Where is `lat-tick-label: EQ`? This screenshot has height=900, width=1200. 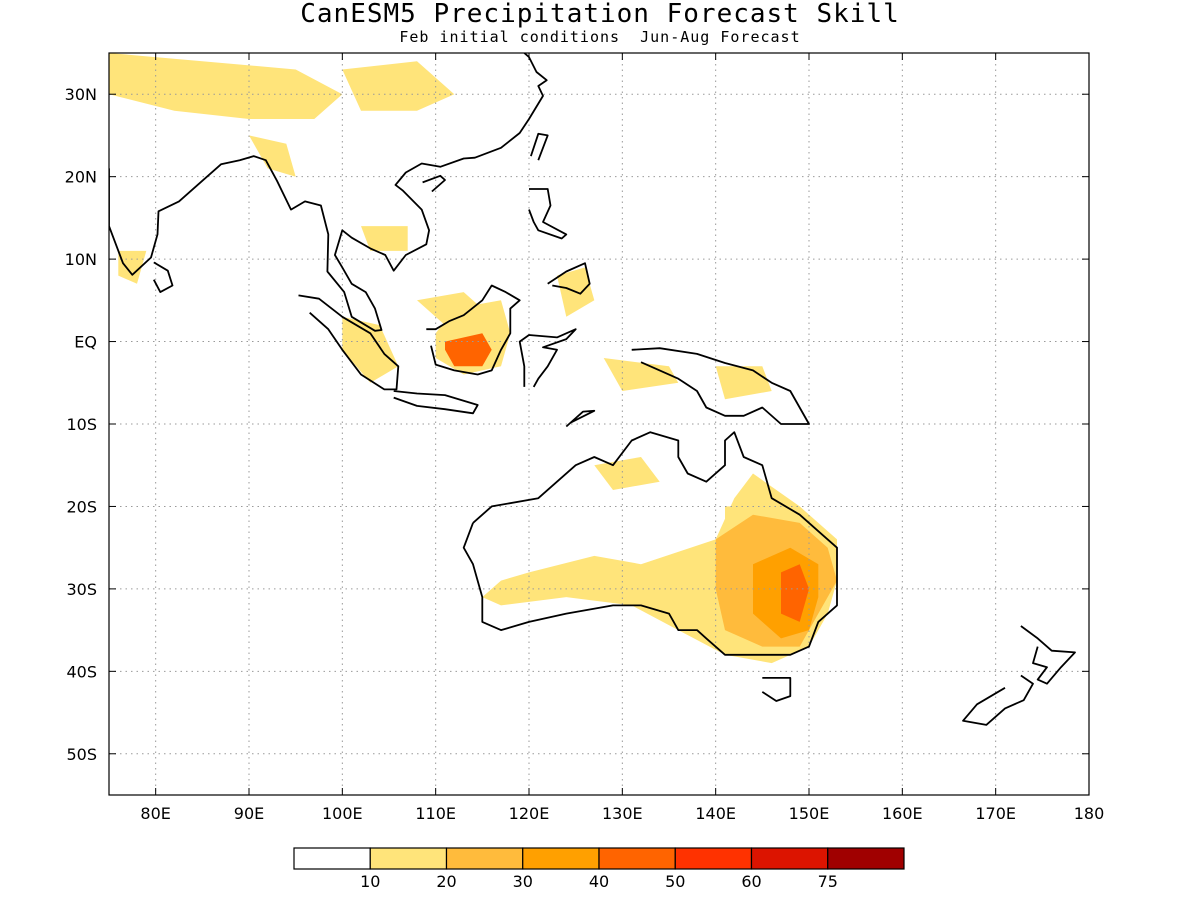
lat-tick-label: EQ is located at coordinates (85, 342).